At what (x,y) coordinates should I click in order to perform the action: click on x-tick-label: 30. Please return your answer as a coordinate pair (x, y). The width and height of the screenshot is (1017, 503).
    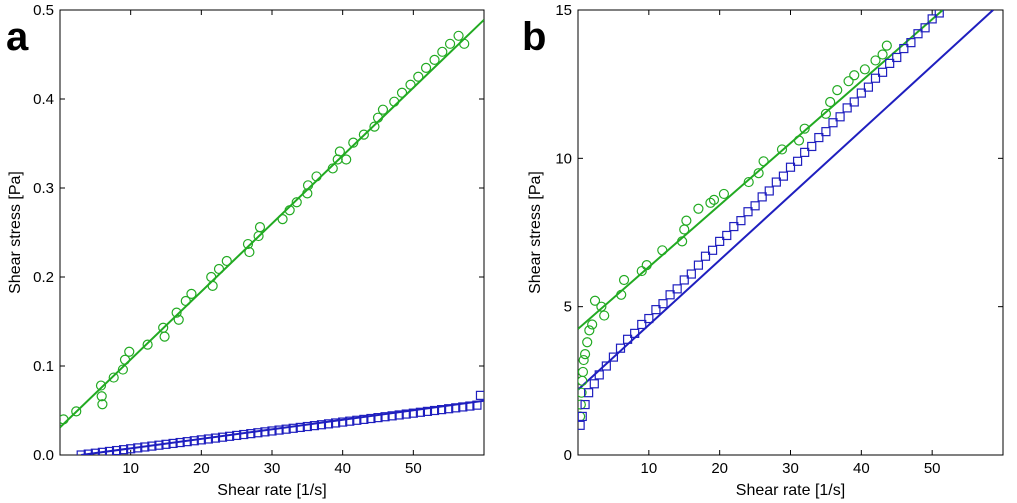
    Looking at the image, I should click on (790, 468).